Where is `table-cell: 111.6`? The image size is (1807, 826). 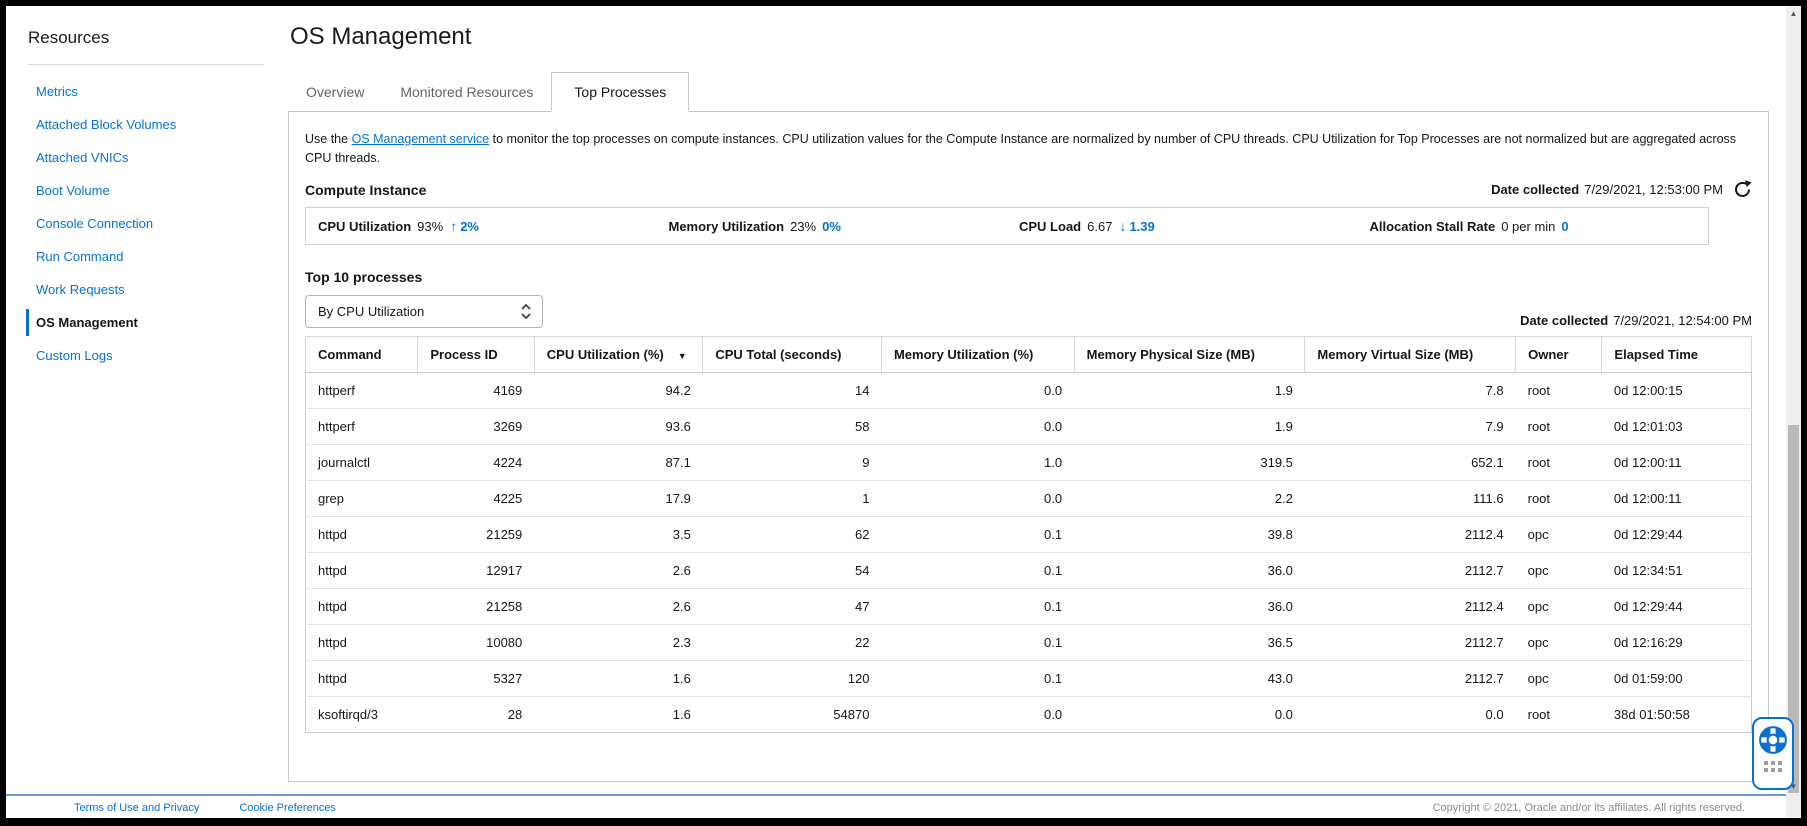 table-cell: 111.6 is located at coordinates (1410, 498).